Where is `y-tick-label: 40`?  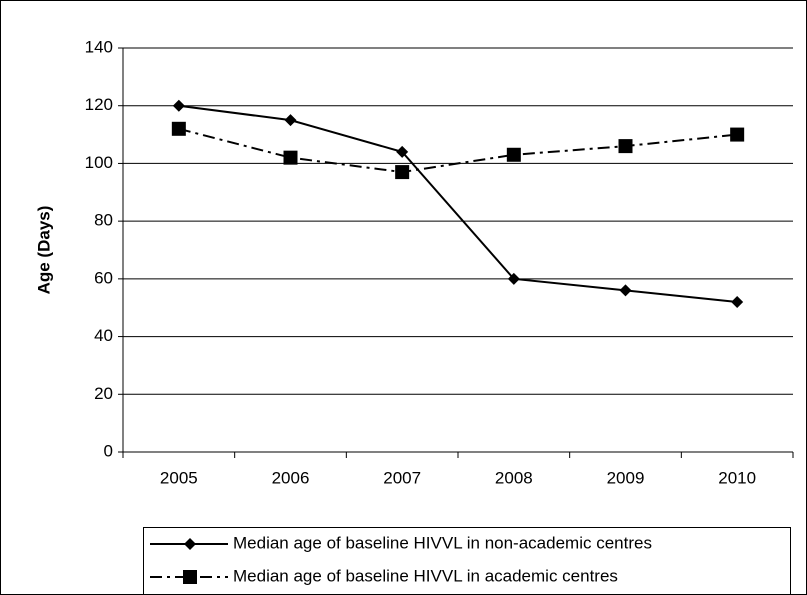
y-tick-label: 40 is located at coordinates (103, 335).